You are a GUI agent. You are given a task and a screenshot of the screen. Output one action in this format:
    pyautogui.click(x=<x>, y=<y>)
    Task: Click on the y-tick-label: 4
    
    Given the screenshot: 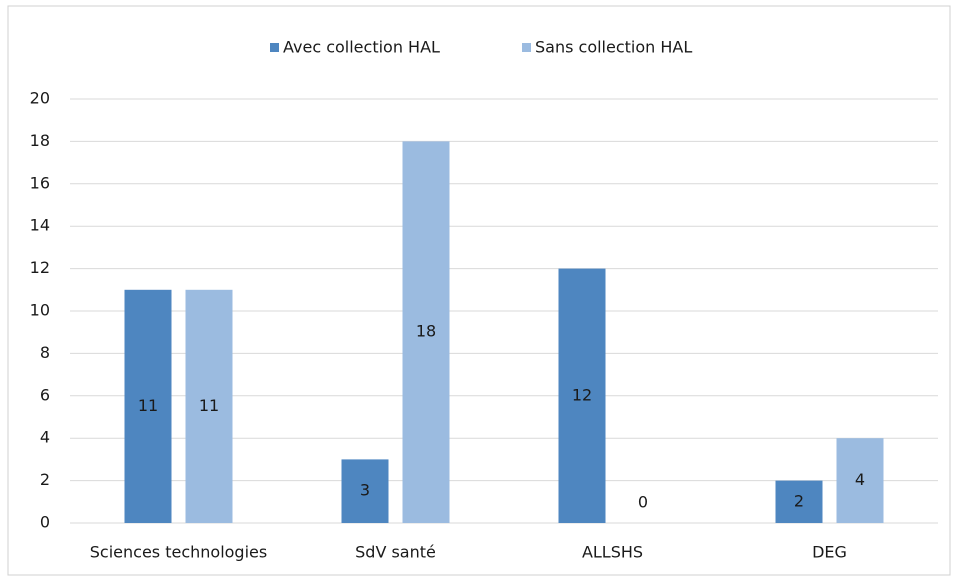 What is the action you would take?
    pyautogui.click(x=45, y=437)
    